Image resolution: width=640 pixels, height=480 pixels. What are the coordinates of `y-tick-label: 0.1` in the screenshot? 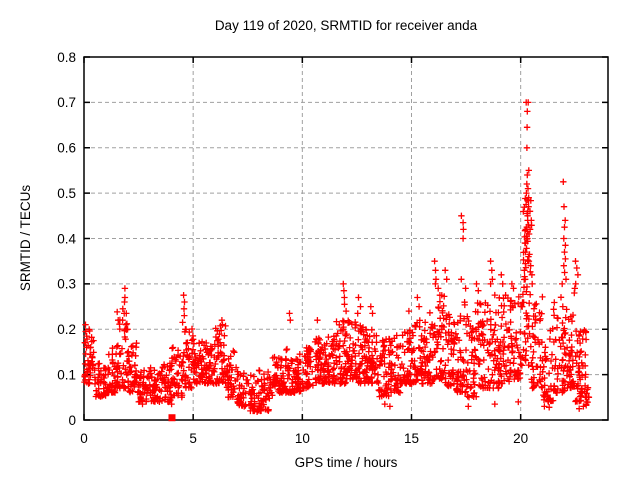 It's located at (66, 374).